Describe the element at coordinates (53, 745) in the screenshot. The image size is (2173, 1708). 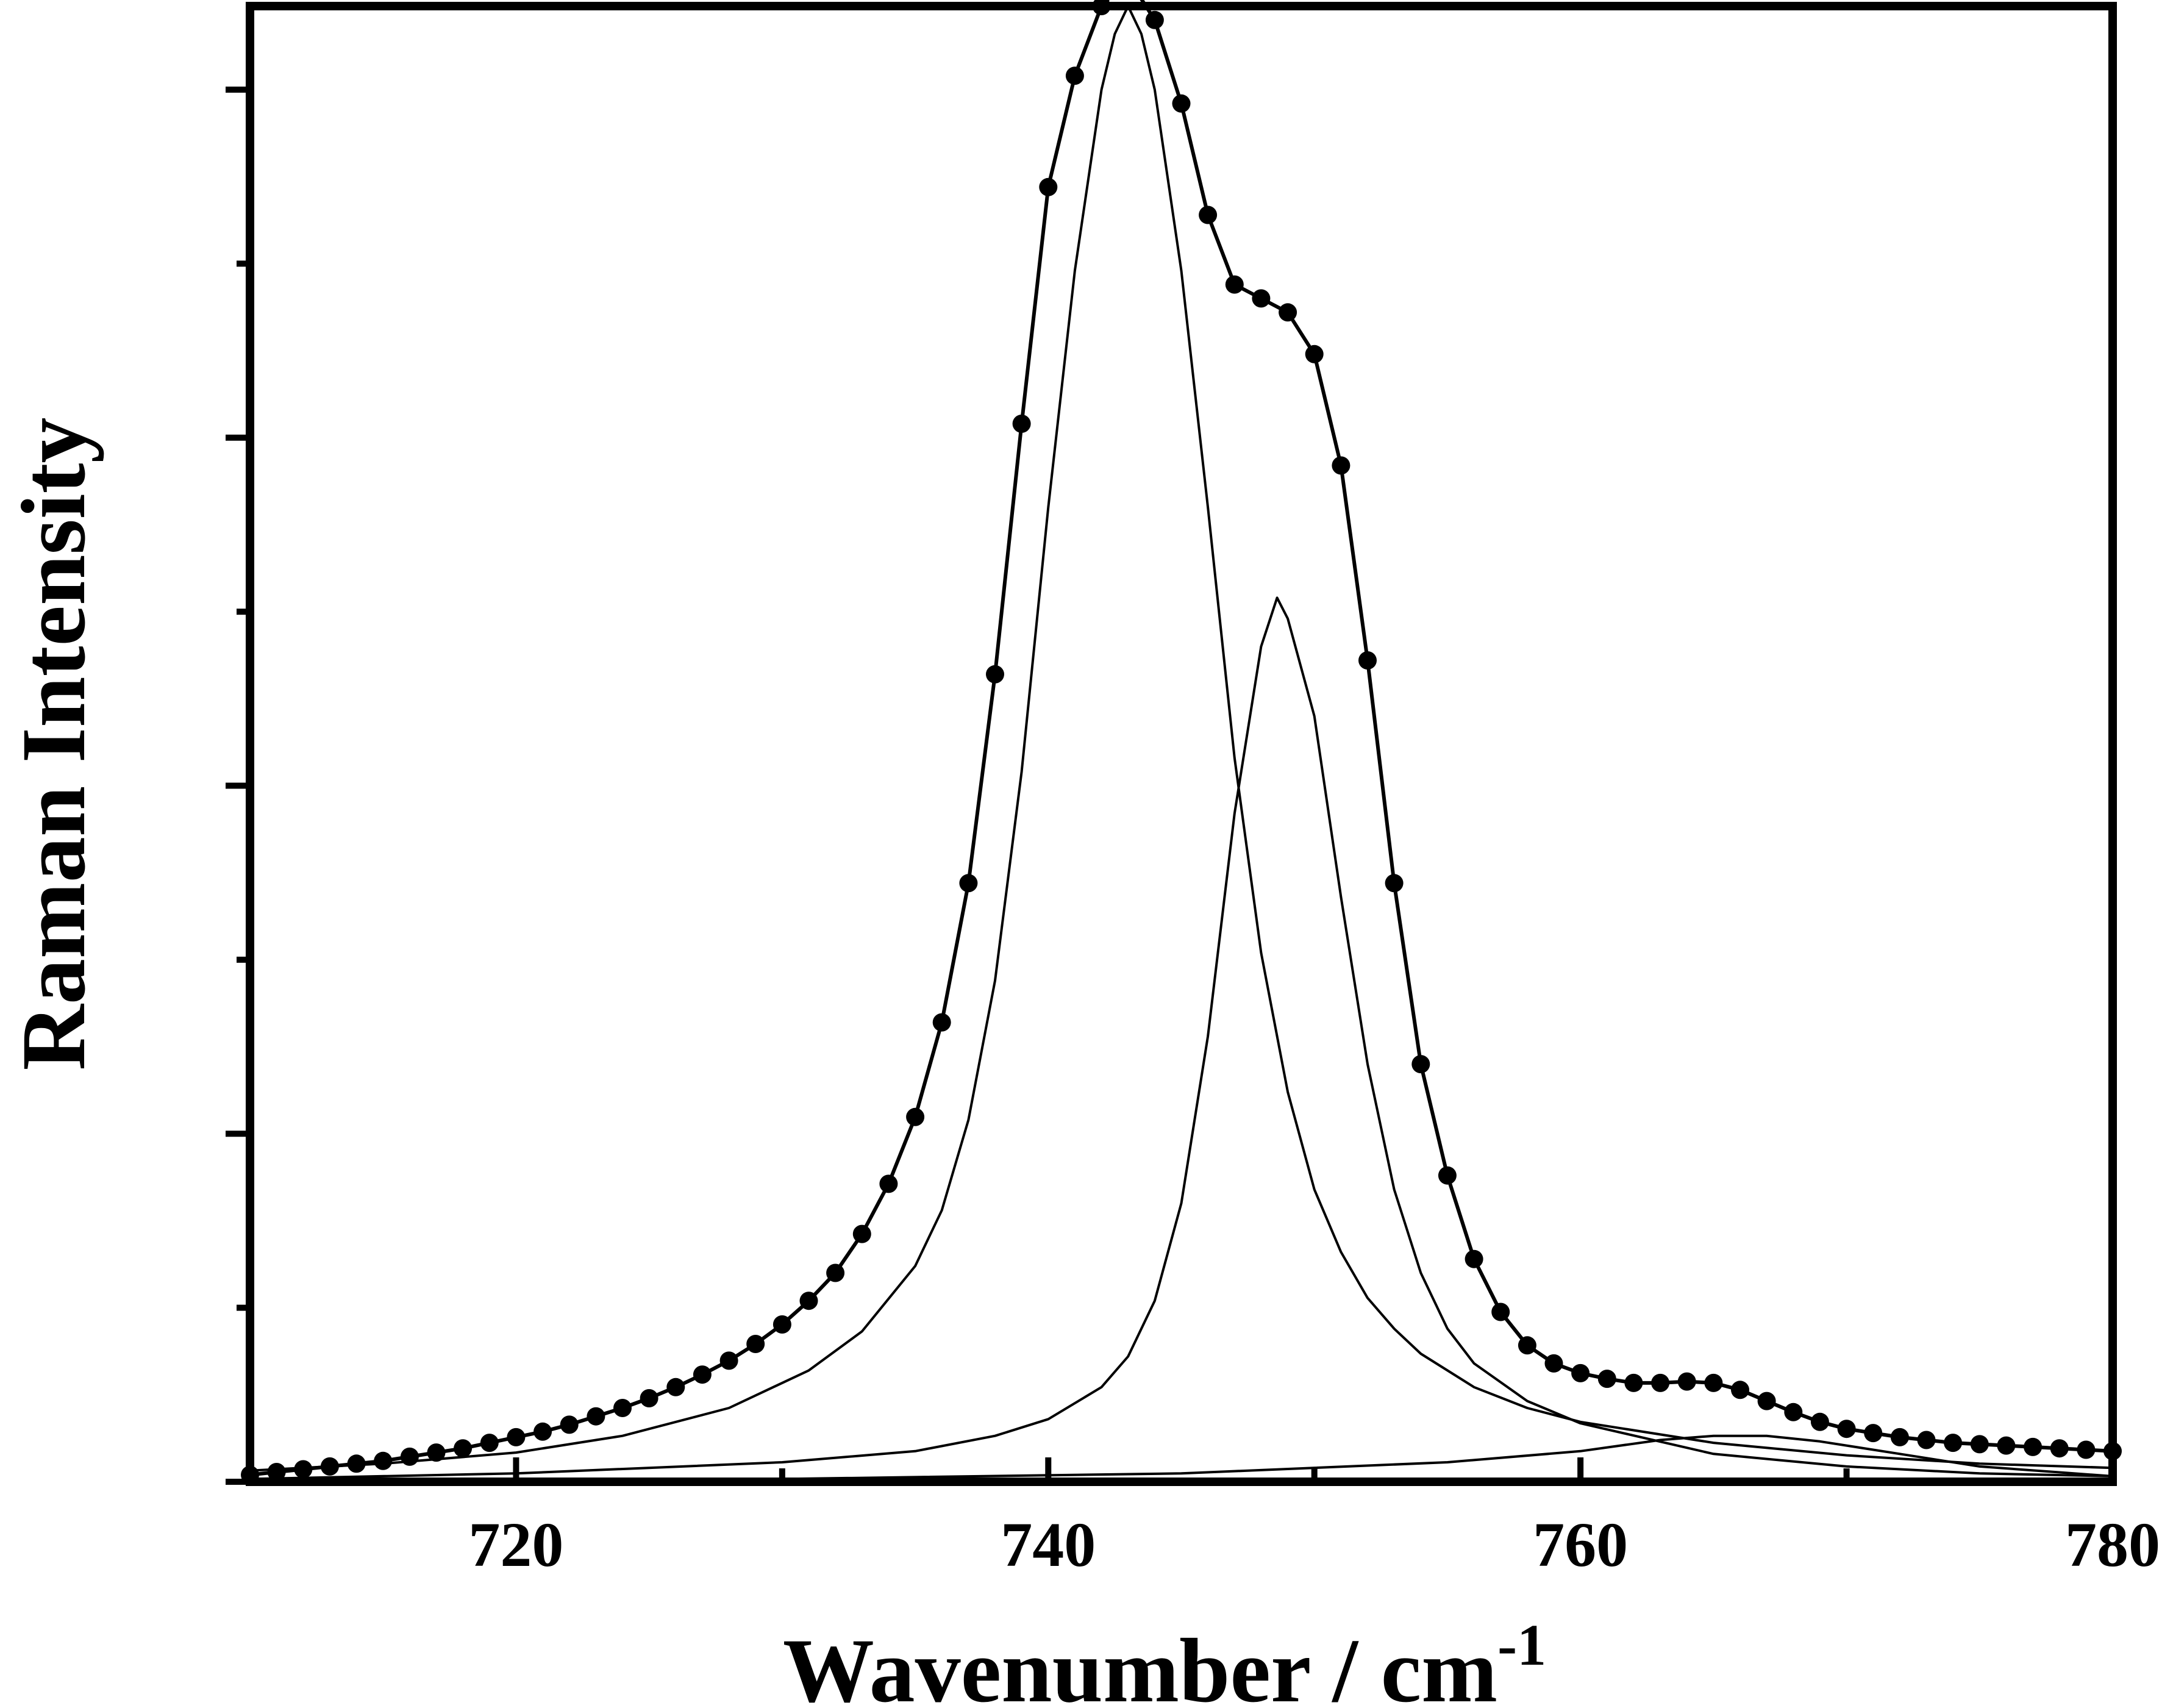
I see `y-axis-title: Raman Intensity` at that location.